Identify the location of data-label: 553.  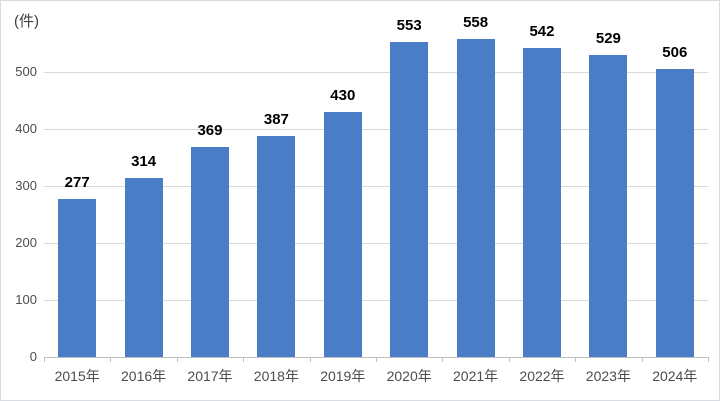
(409, 25).